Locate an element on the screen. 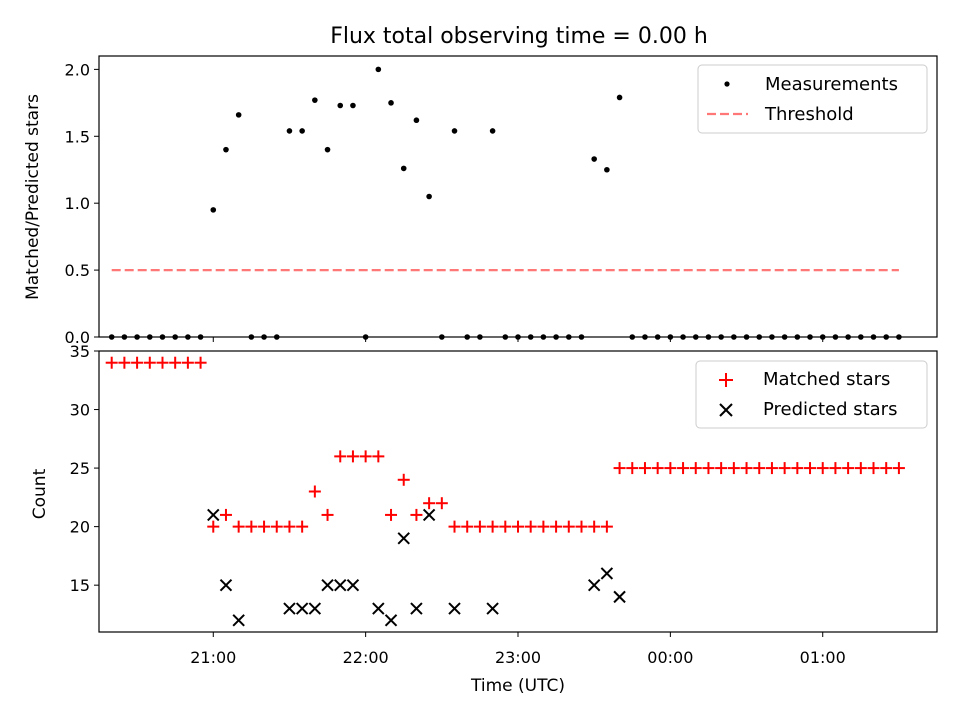 The width and height of the screenshot is (960, 720). count-y-ticks: 15 20 25 30 35 is located at coordinates (84, 468).